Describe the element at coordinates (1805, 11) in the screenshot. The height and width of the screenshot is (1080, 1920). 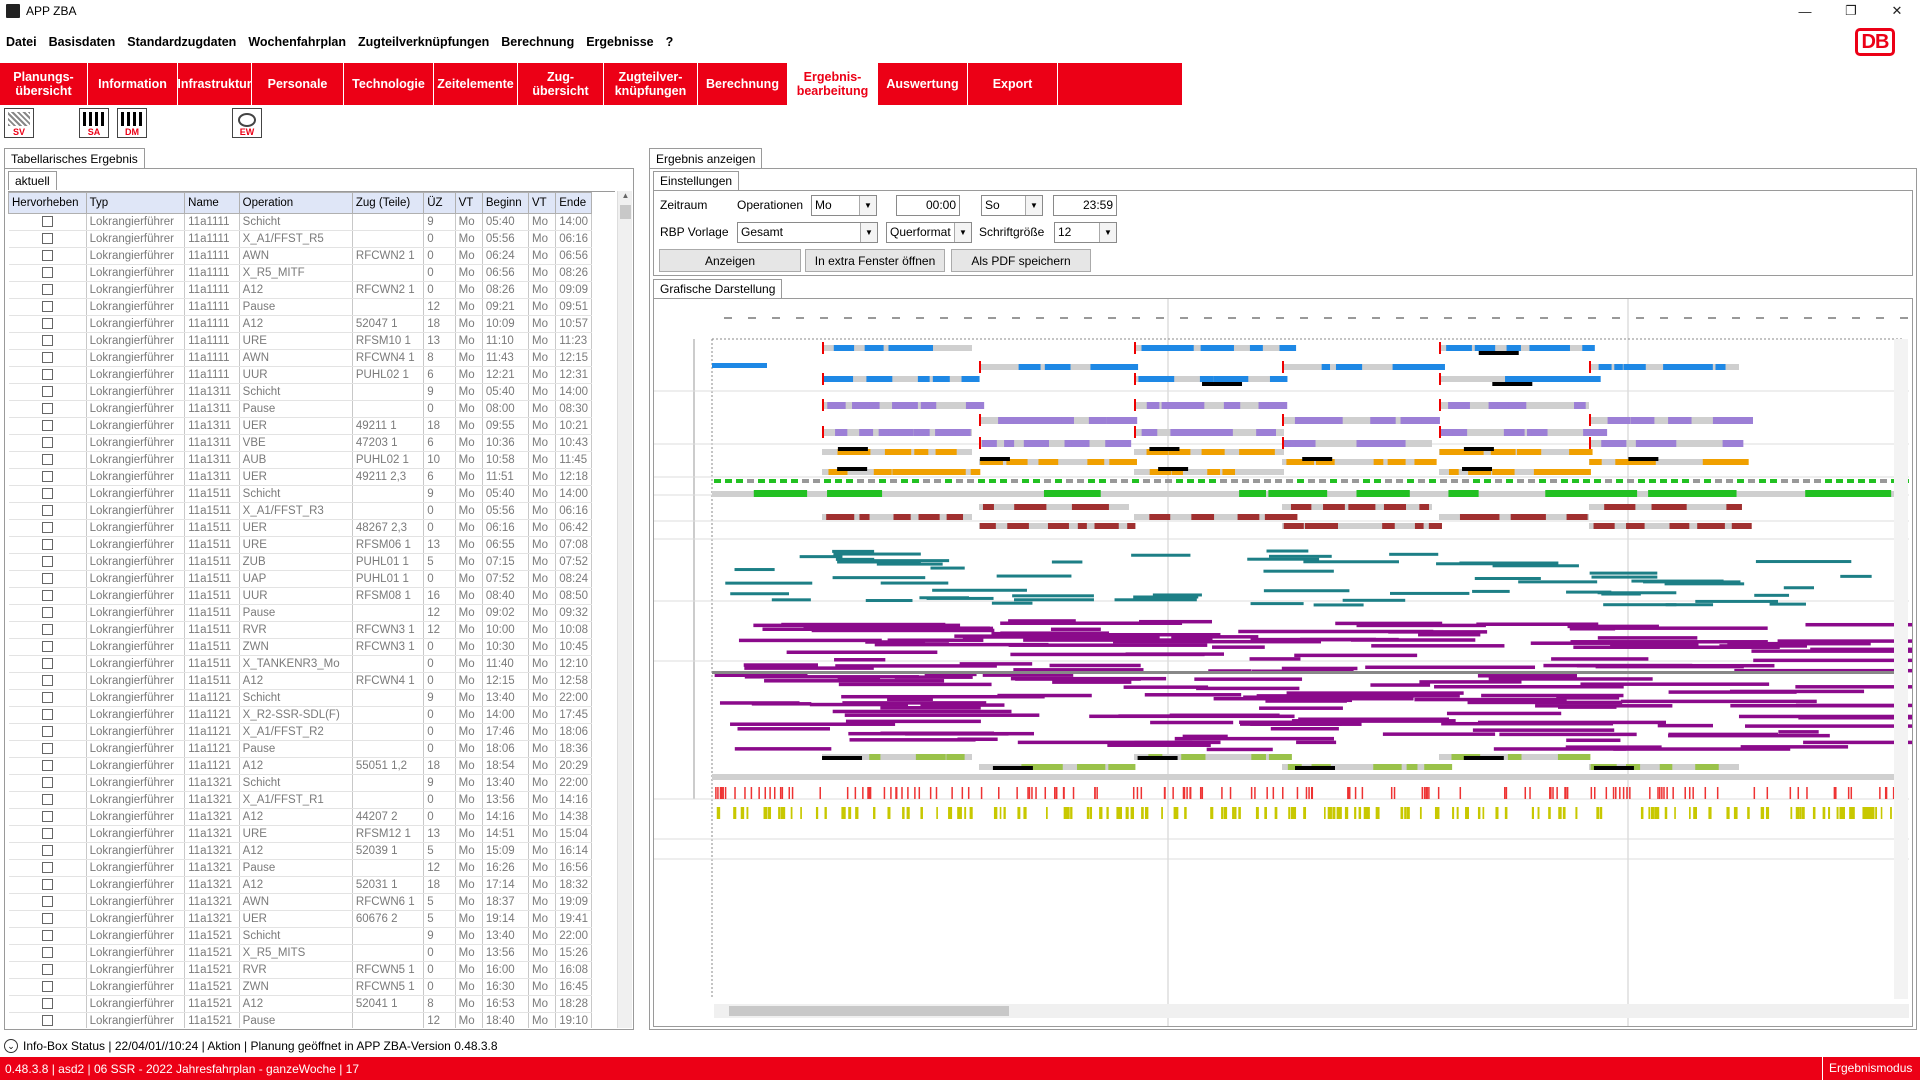
I see `minimize-icon: —` at that location.